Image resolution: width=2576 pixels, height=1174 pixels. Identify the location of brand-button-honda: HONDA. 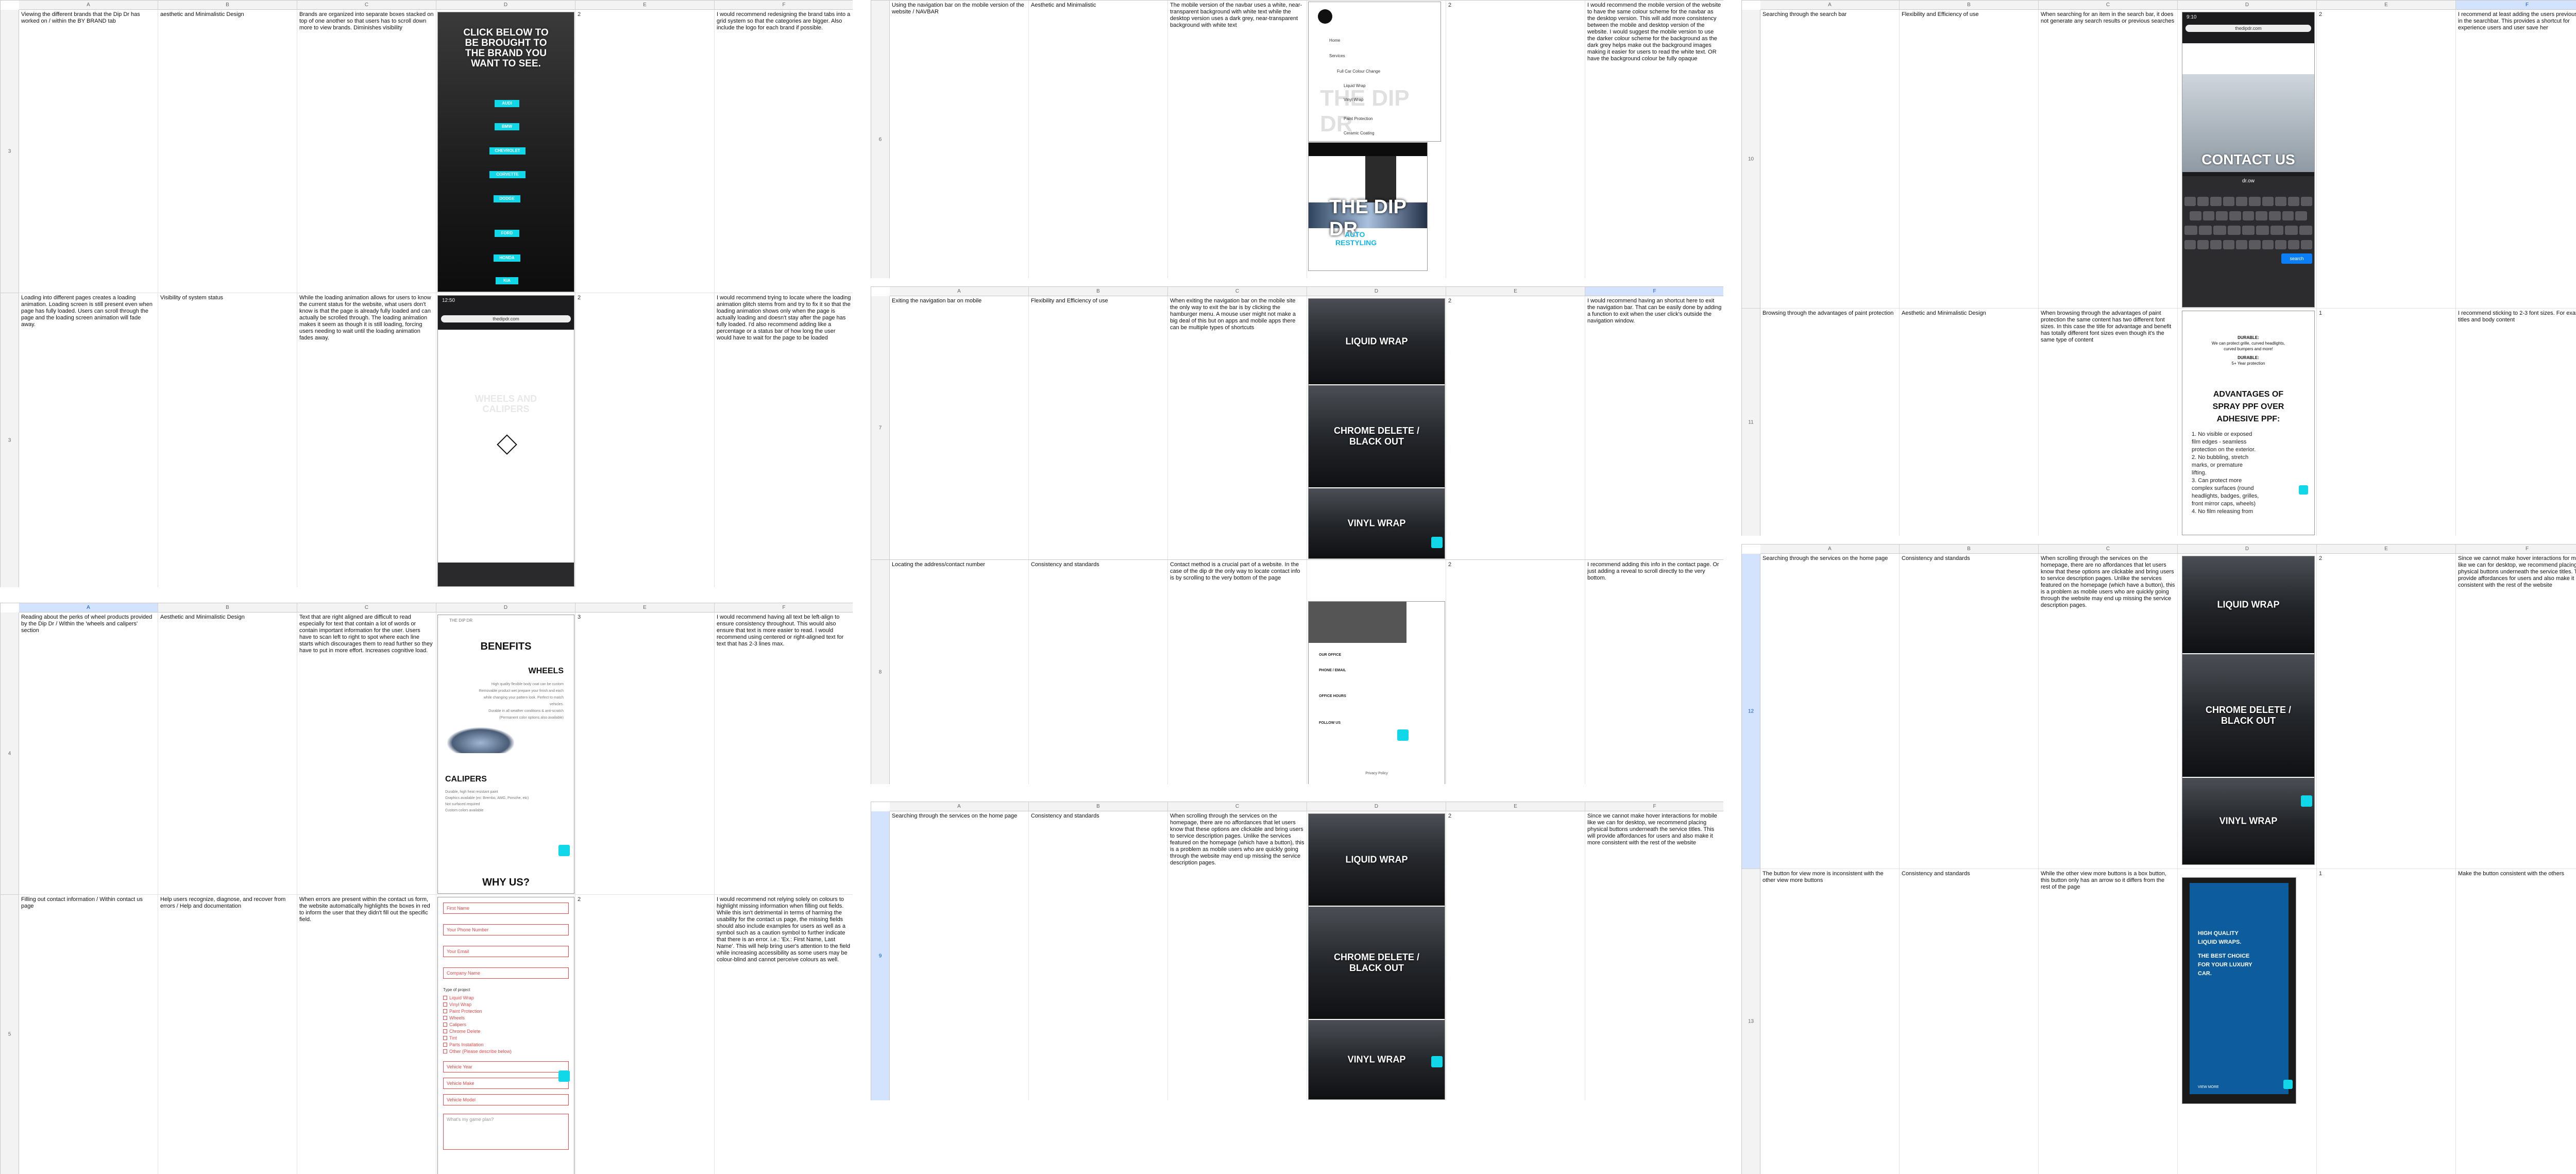
(507, 258).